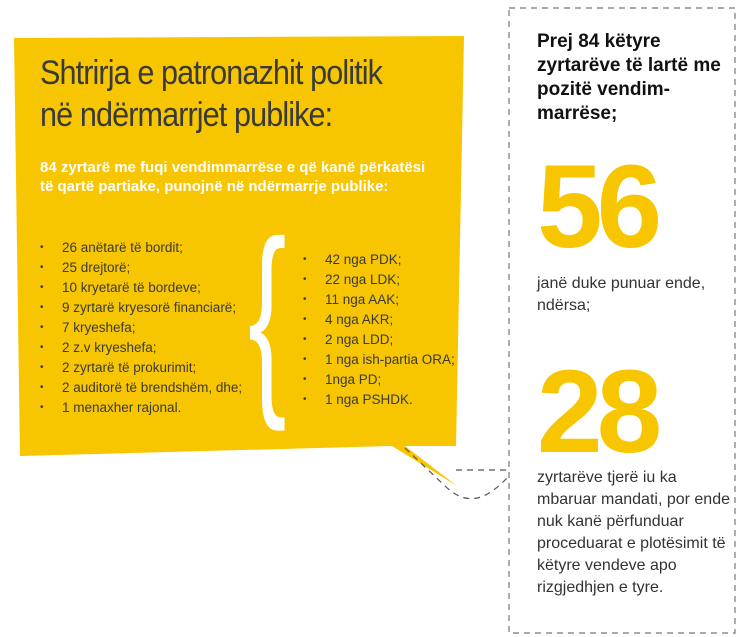  I want to click on list-item: 4 nga AKR;, so click(379, 320).